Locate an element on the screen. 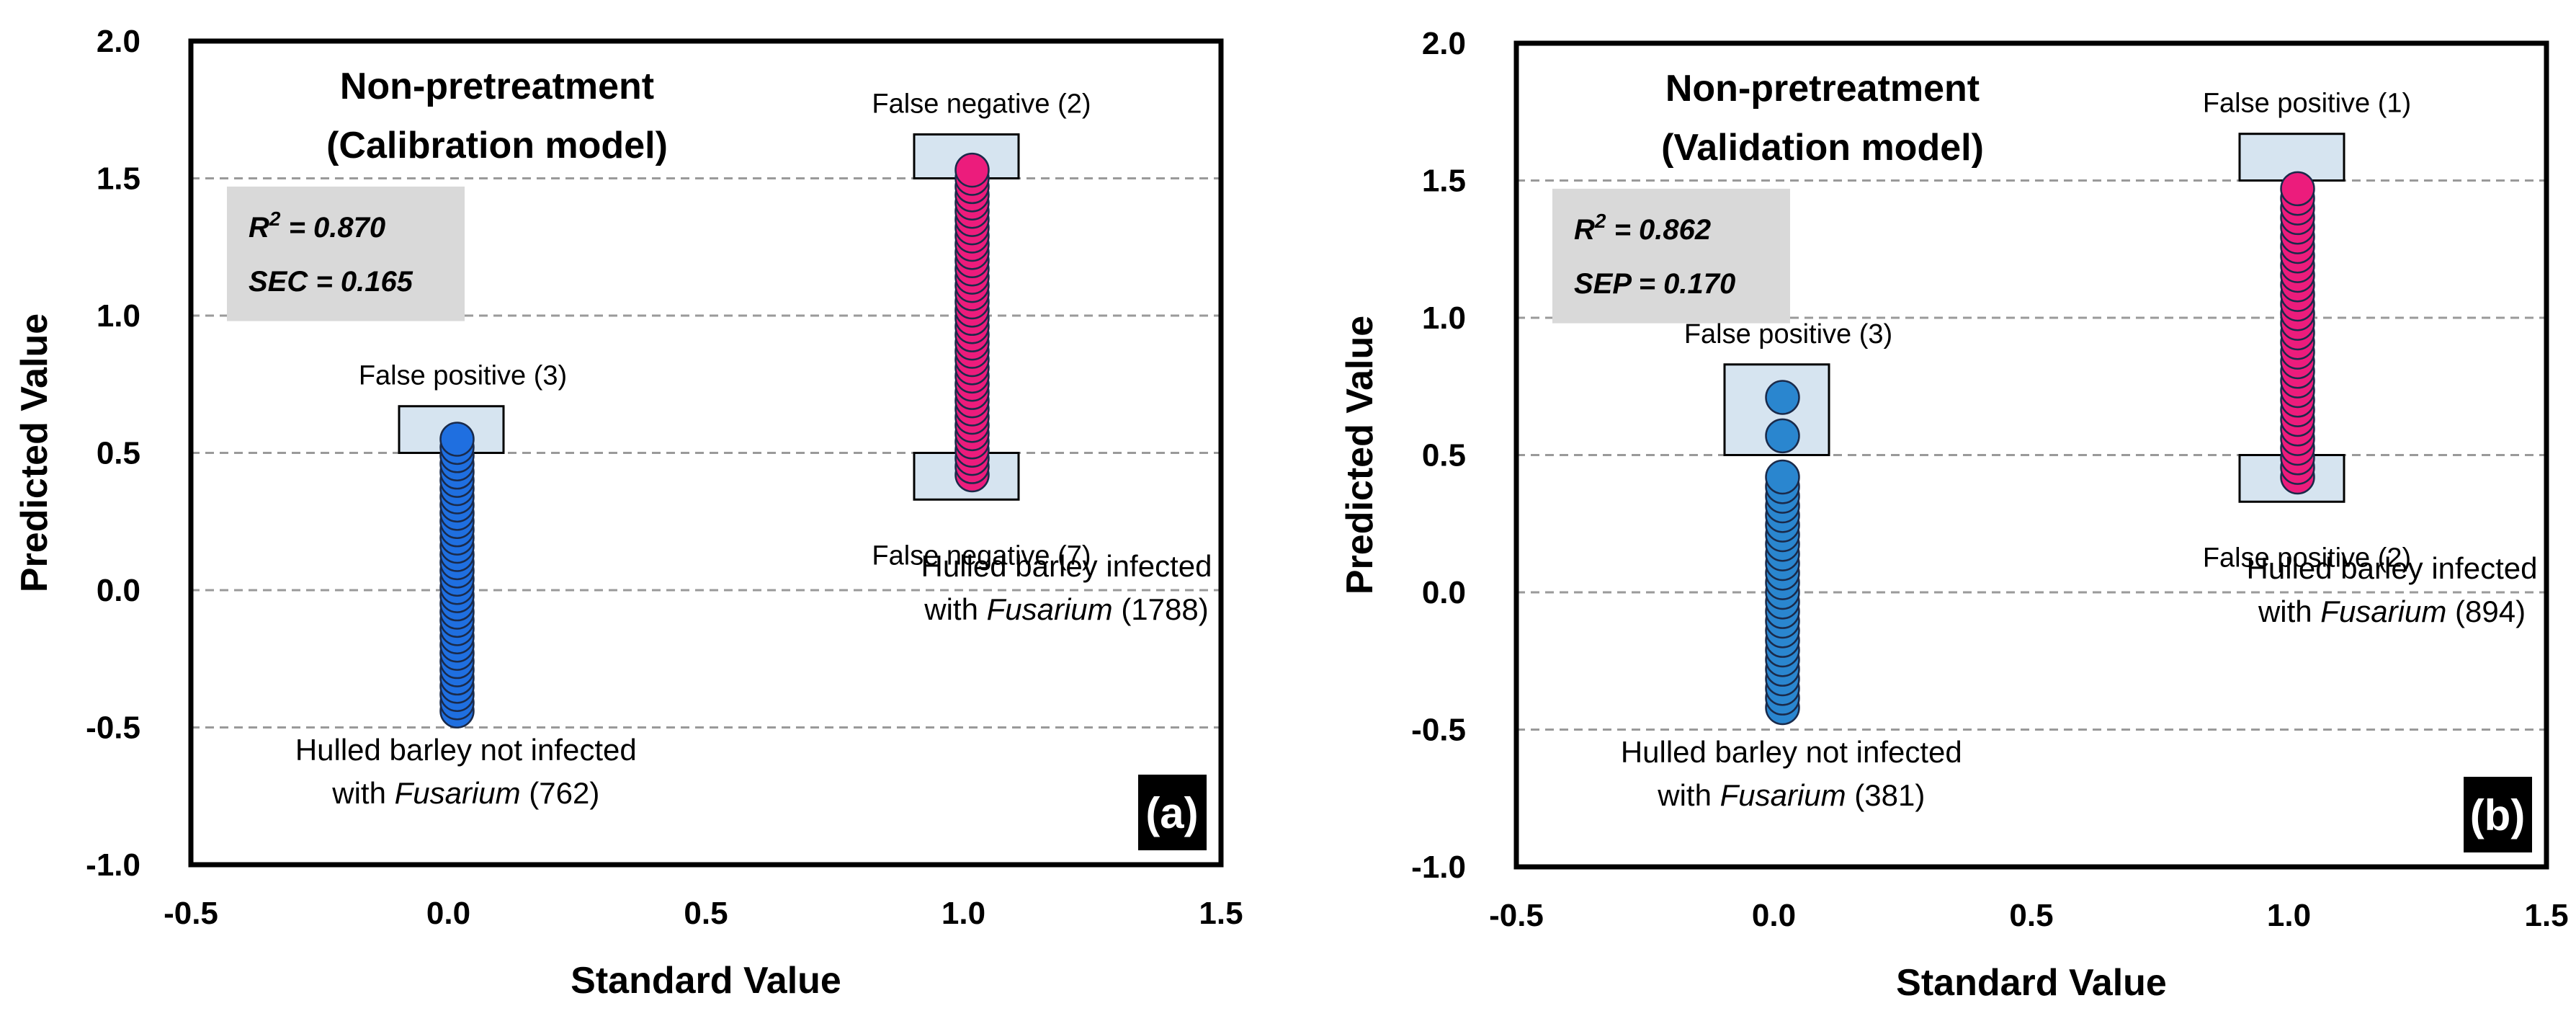 The image size is (2576, 1029). chart-title-line2: (Calibration model) is located at coordinates (497, 145).